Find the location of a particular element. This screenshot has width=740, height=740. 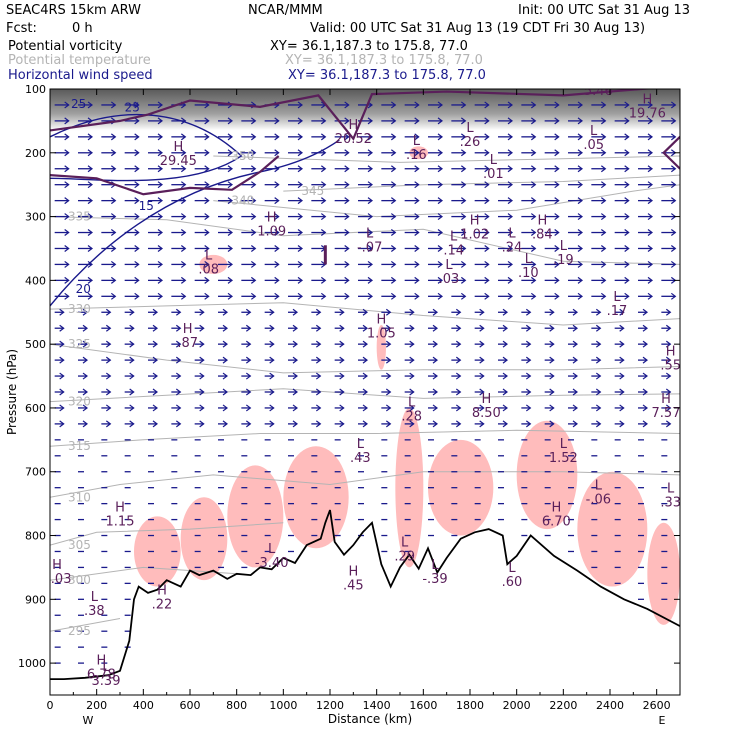

pv-extremum-value: .43 is located at coordinates (360, 458).